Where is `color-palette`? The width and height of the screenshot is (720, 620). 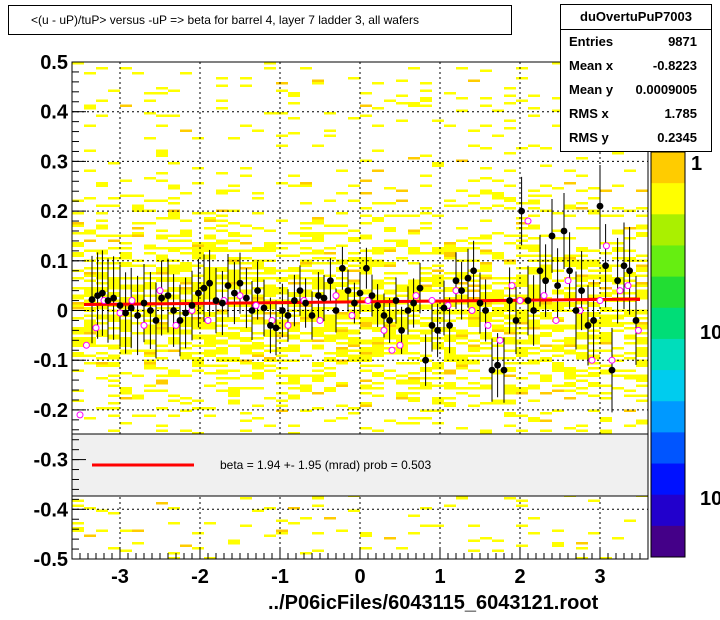 color-palette is located at coordinates (668, 354).